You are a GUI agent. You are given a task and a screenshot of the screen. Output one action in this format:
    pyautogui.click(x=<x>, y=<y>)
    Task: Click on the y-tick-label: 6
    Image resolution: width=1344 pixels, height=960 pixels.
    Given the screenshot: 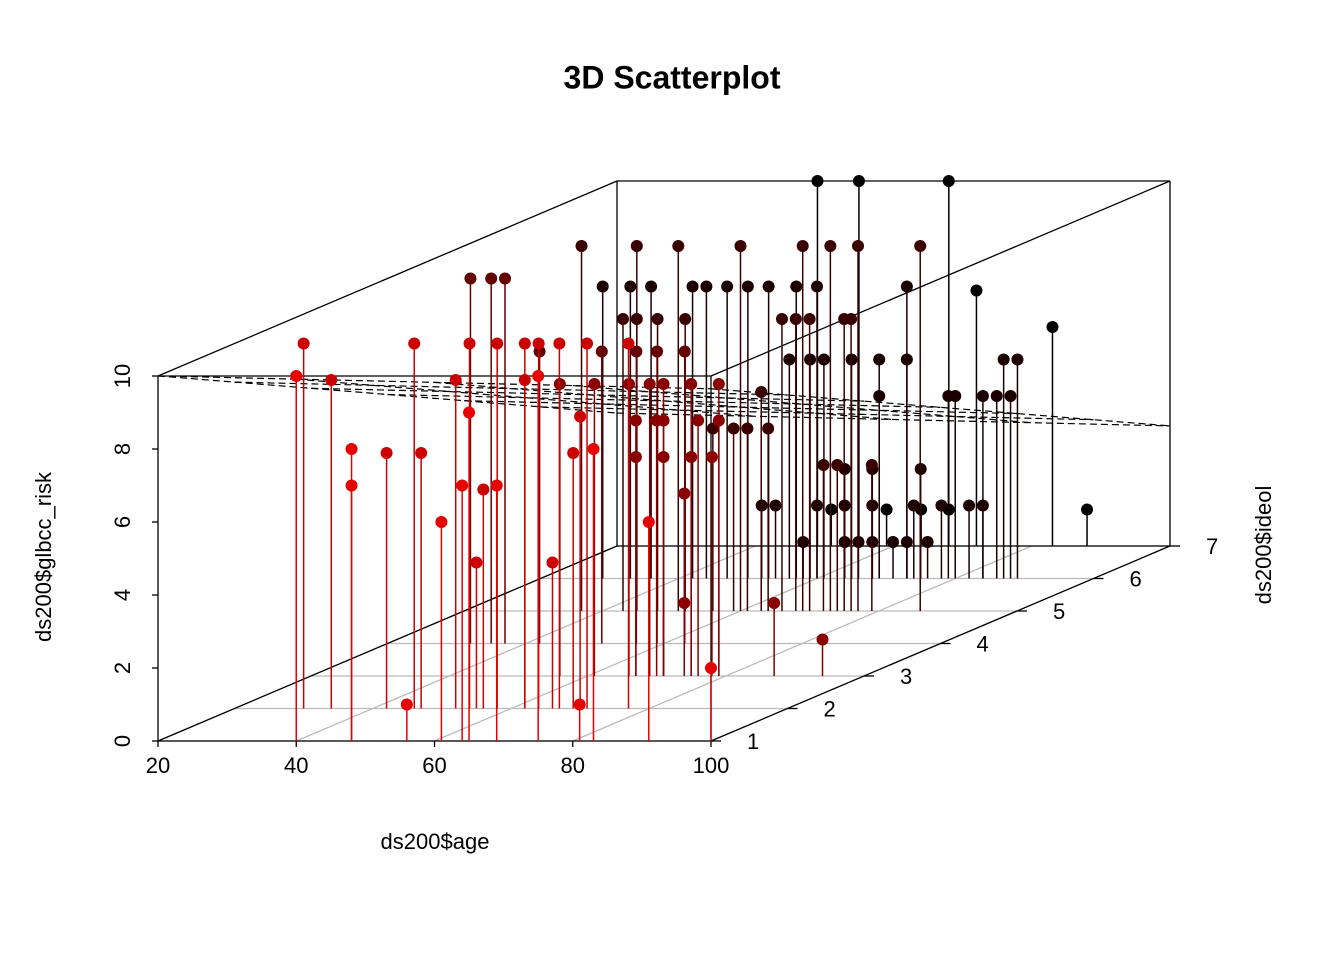 What is the action you would take?
    pyautogui.click(x=1136, y=578)
    